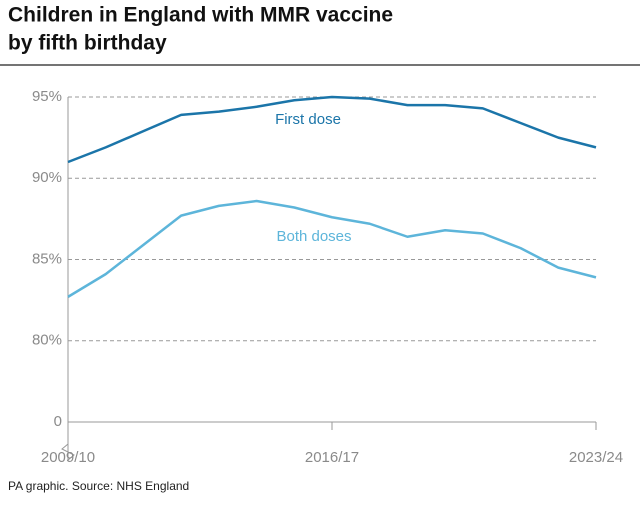 This screenshot has height=505, width=640. Describe the element at coordinates (87, 43) in the screenshot. I see `chart-title: by fifth birthday` at that location.